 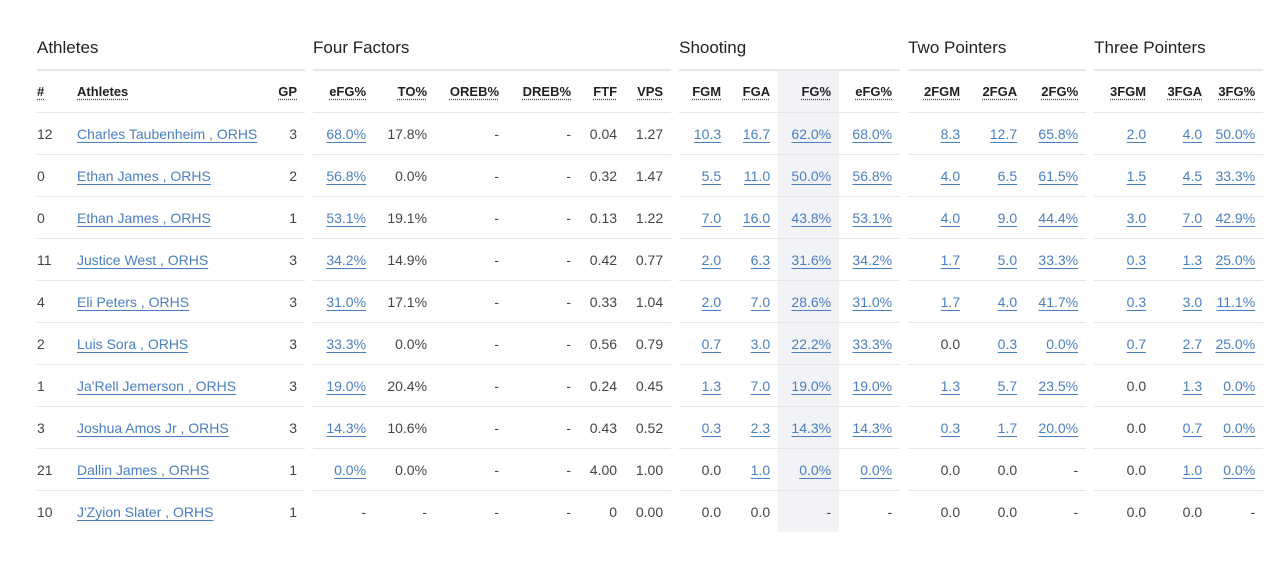 I want to click on stat-link: 5.7, so click(x=1007, y=385).